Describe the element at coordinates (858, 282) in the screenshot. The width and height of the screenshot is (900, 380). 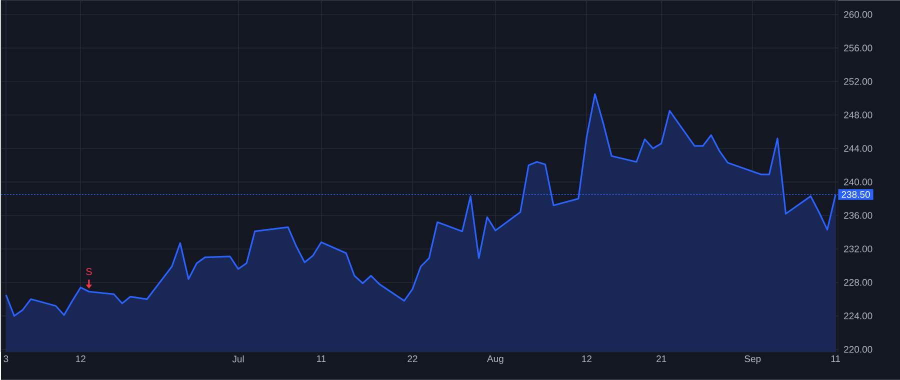
I see `y-tick-label: 228.00` at that location.